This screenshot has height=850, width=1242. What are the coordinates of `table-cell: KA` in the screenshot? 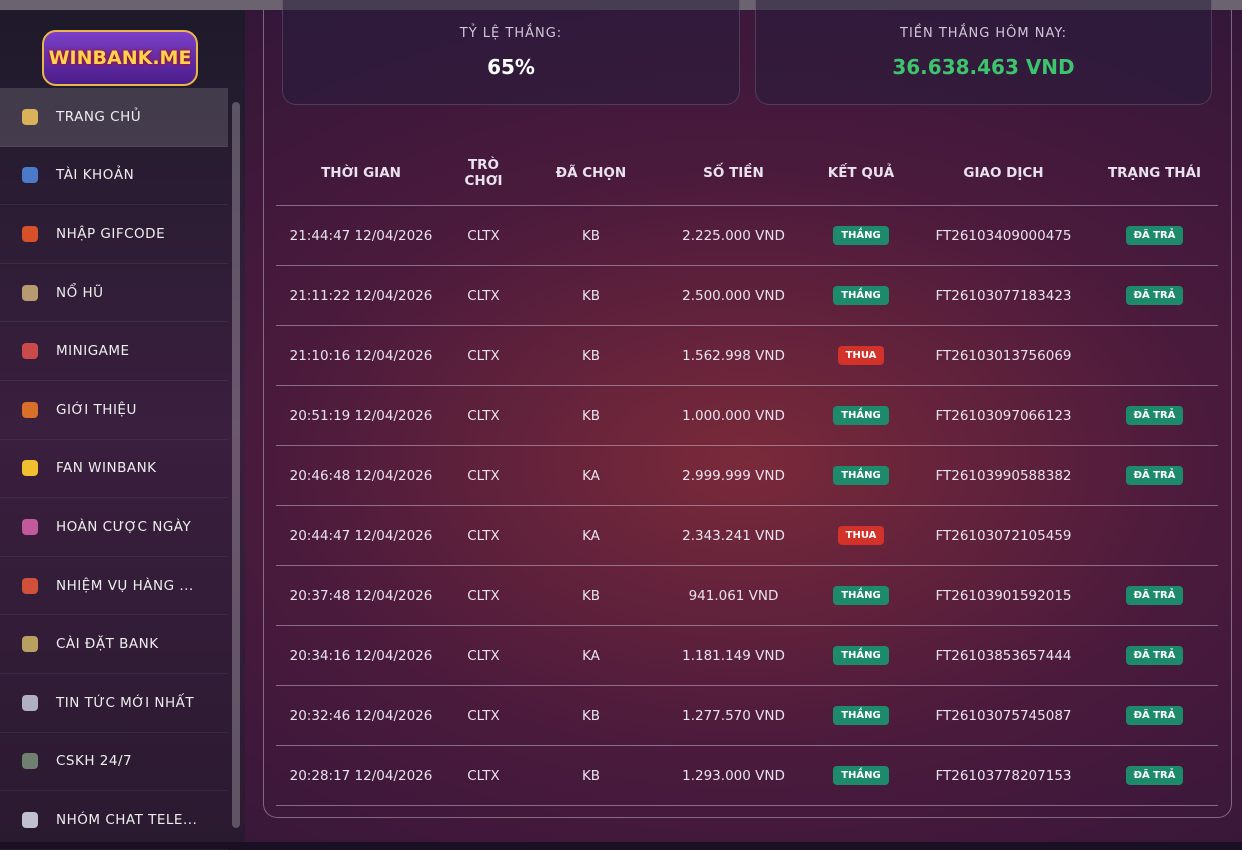 It's located at (591, 535).